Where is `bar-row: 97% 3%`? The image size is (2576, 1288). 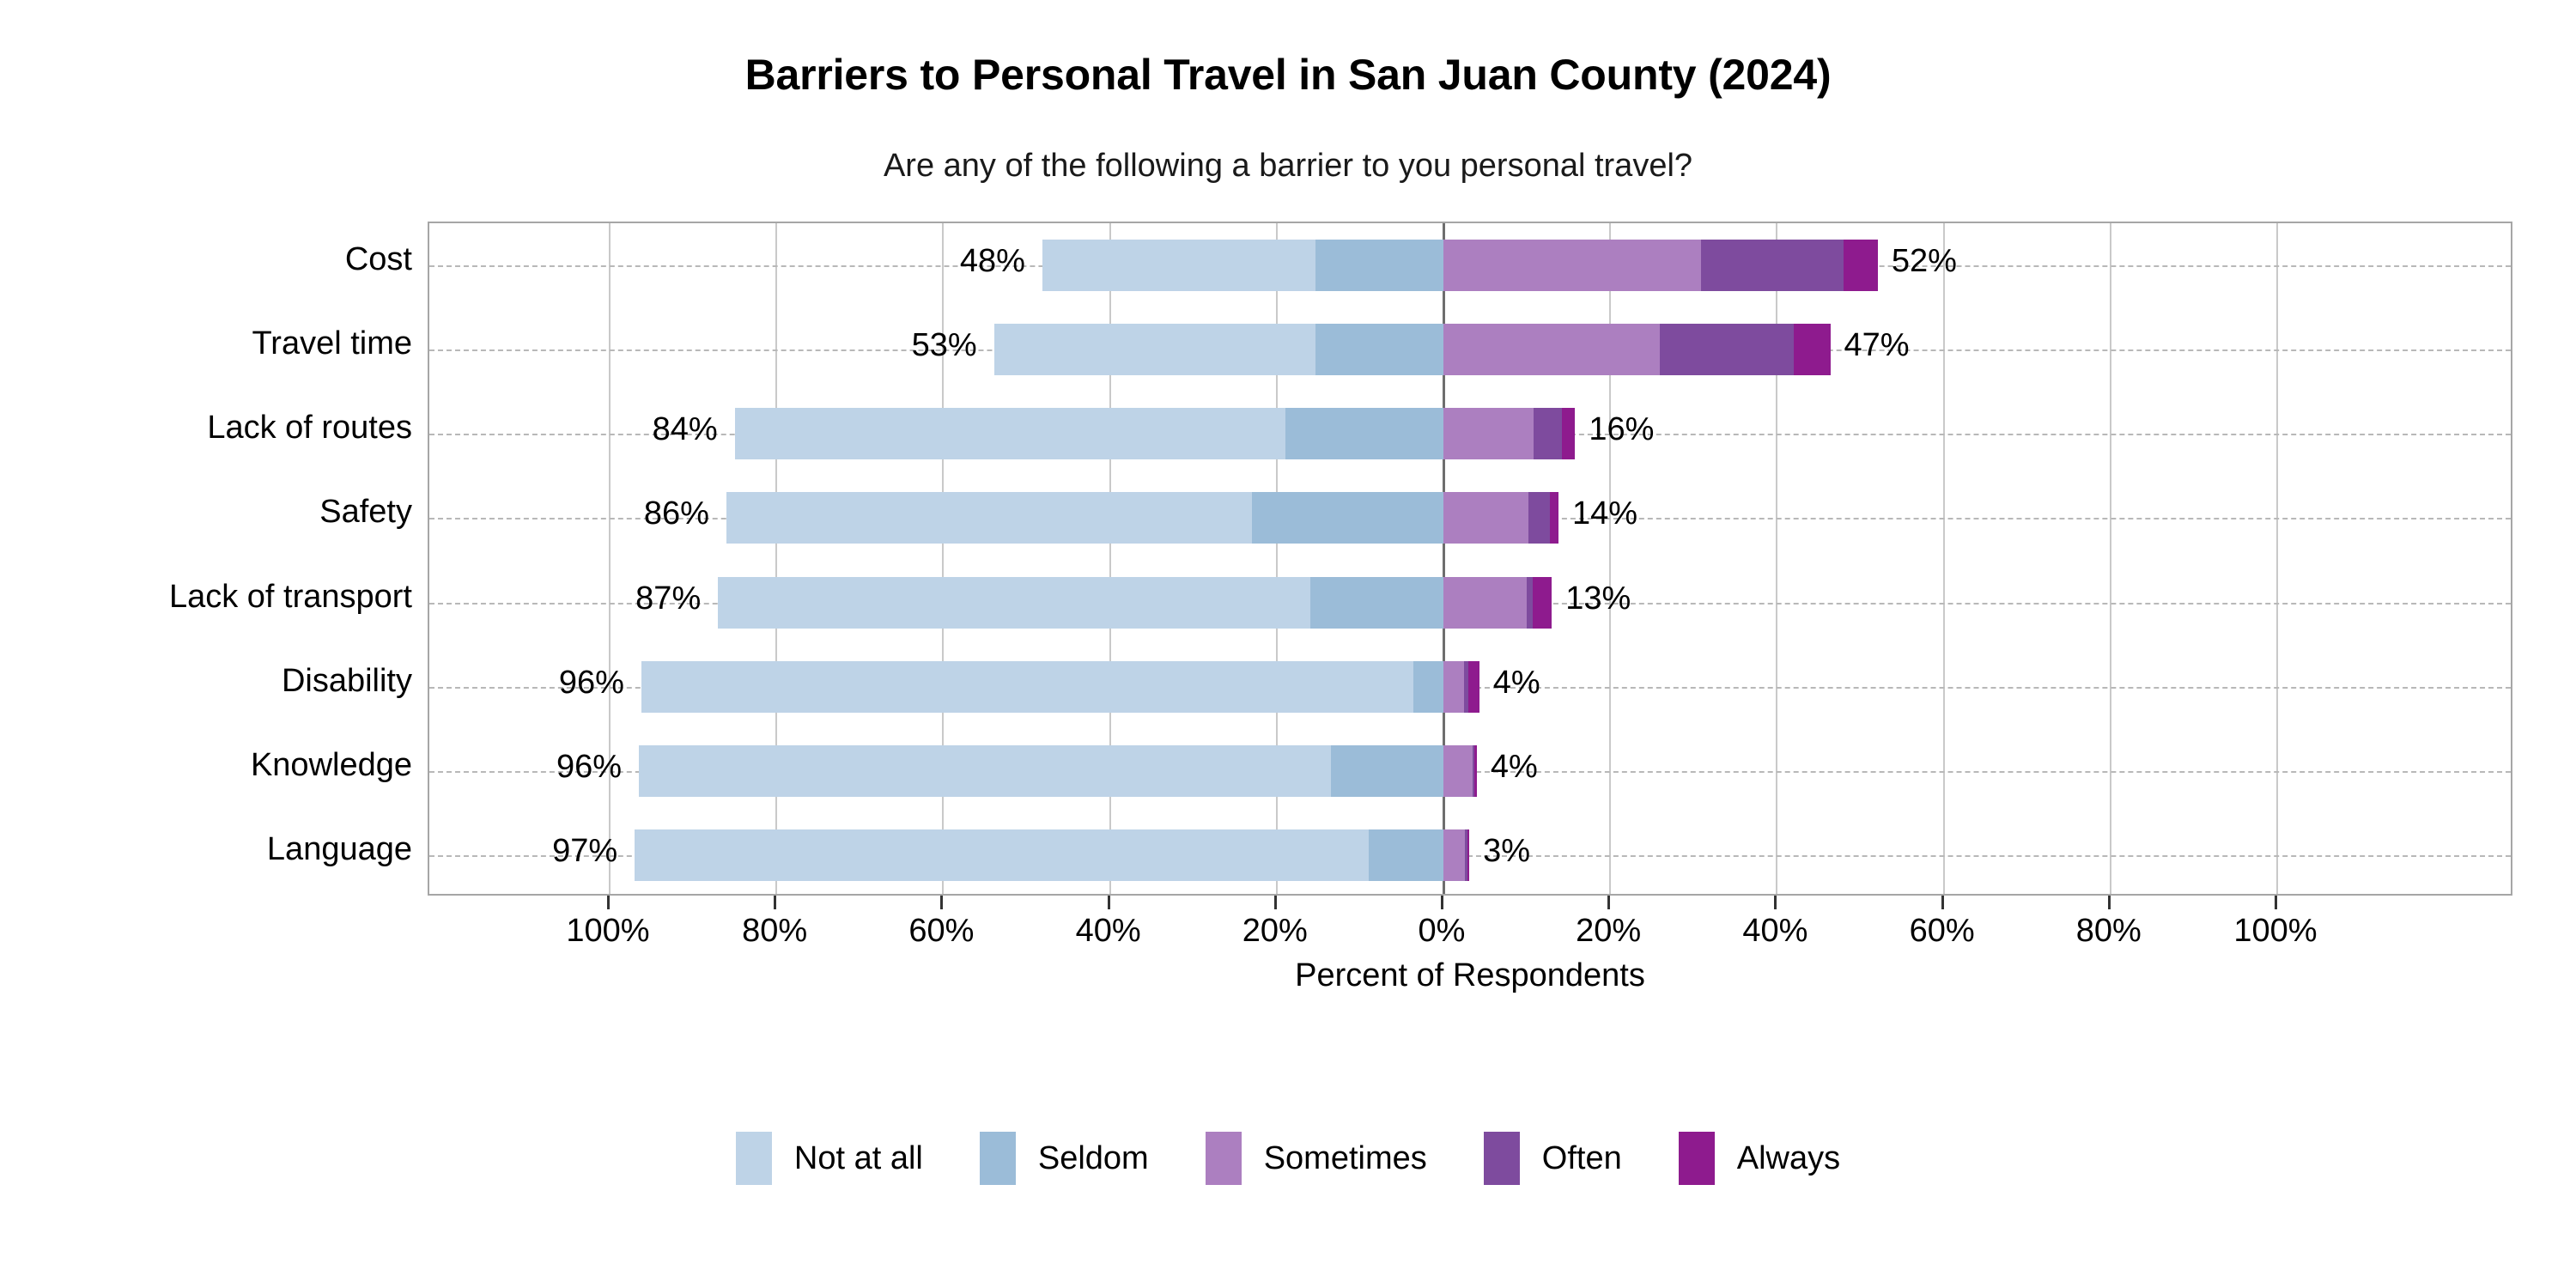 bar-row: 97% 3% is located at coordinates (1470, 855).